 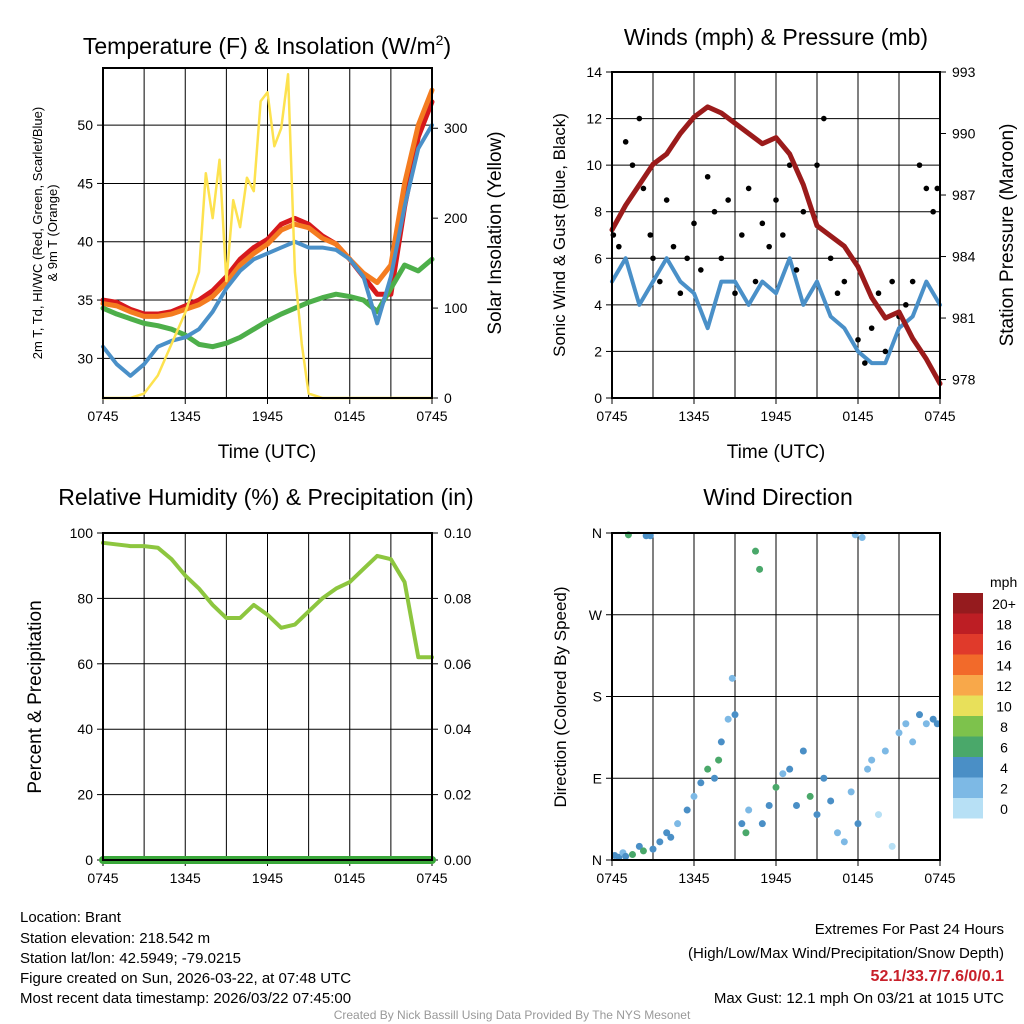 What do you see at coordinates (267, 203) in the screenshot?
I see `9m-t-line` at bounding box center [267, 203].